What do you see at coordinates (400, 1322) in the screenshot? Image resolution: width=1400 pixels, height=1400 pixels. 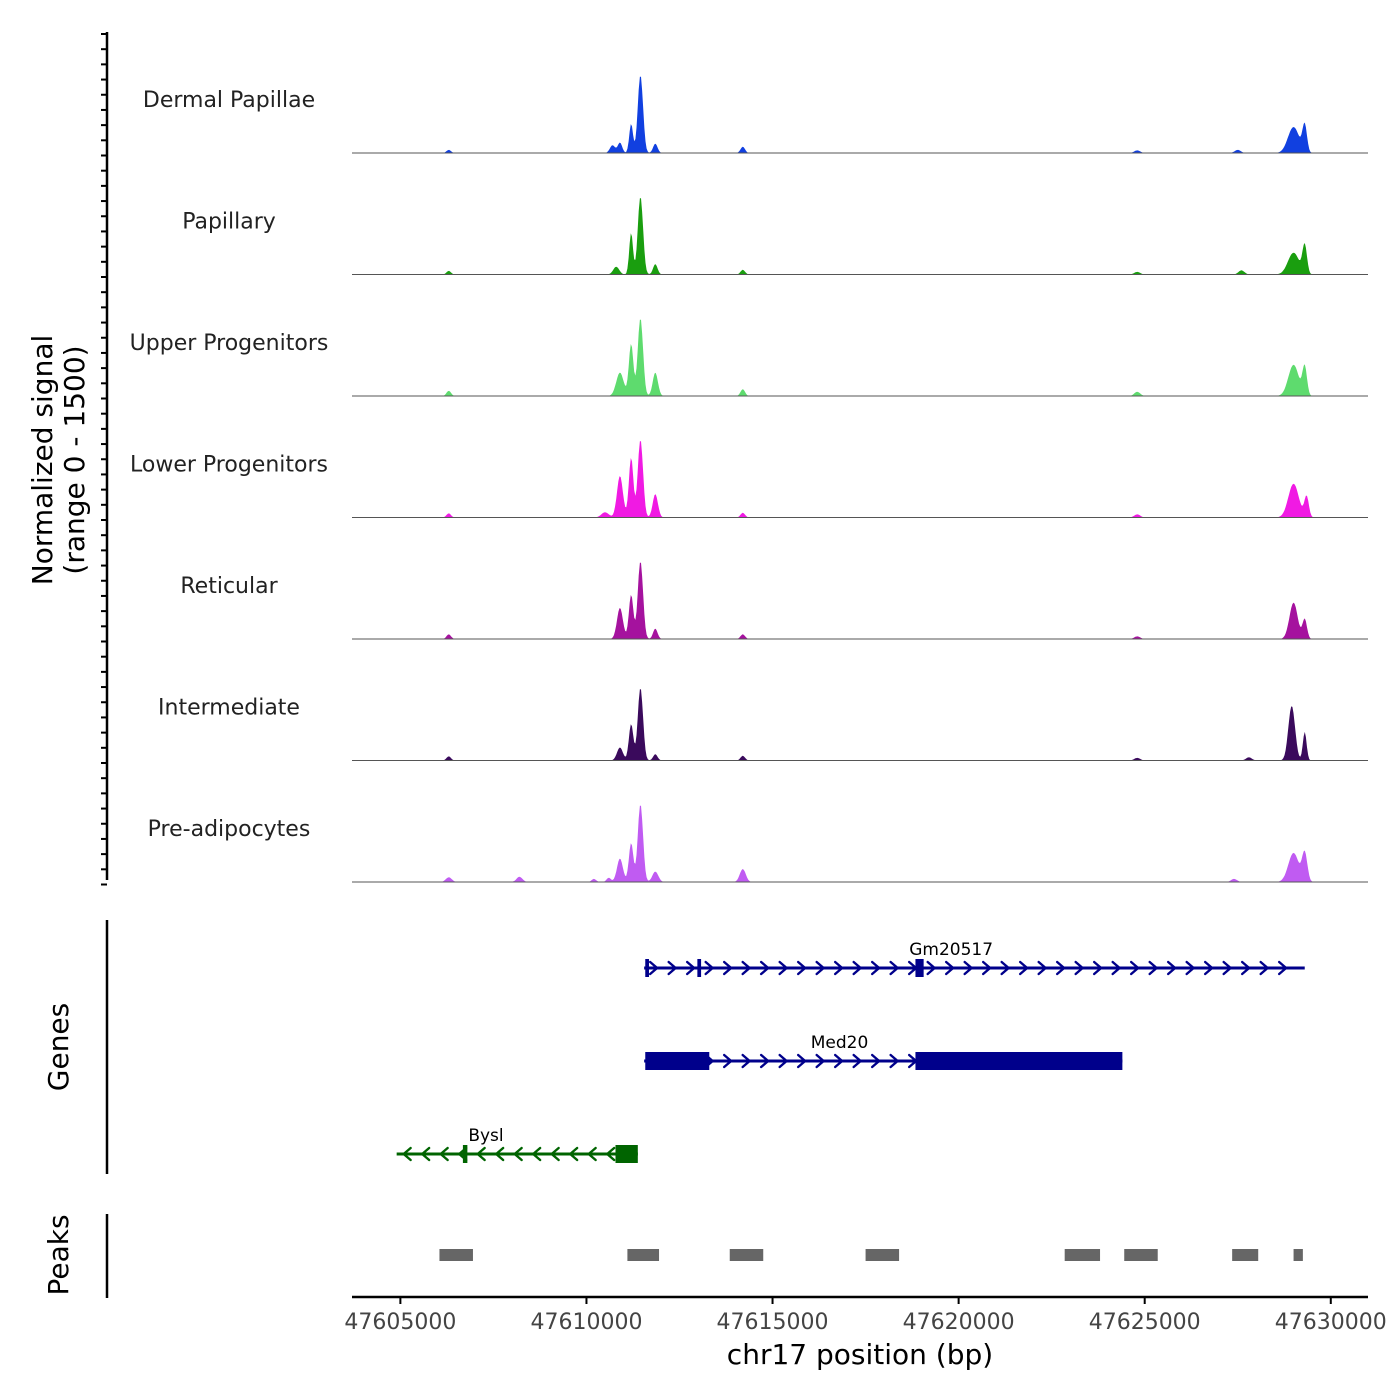 I see `x-tick-label: 47605000` at bounding box center [400, 1322].